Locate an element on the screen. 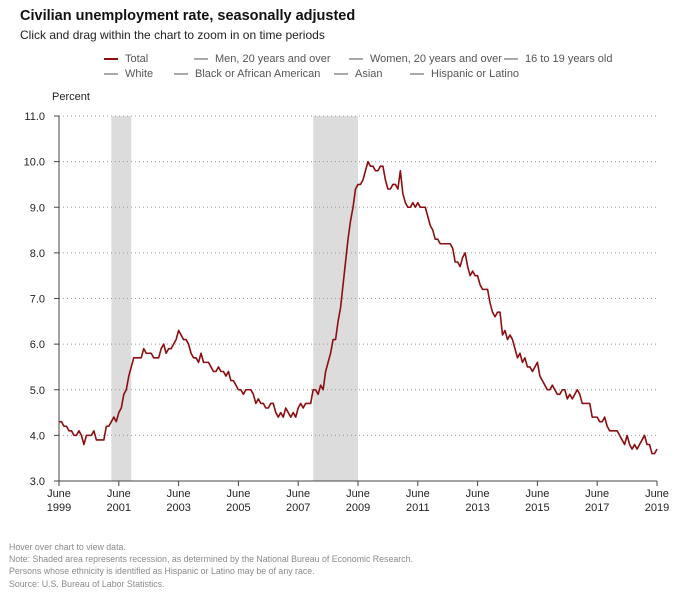  legend-label-men: Men, 20 years and over is located at coordinates (273, 58).